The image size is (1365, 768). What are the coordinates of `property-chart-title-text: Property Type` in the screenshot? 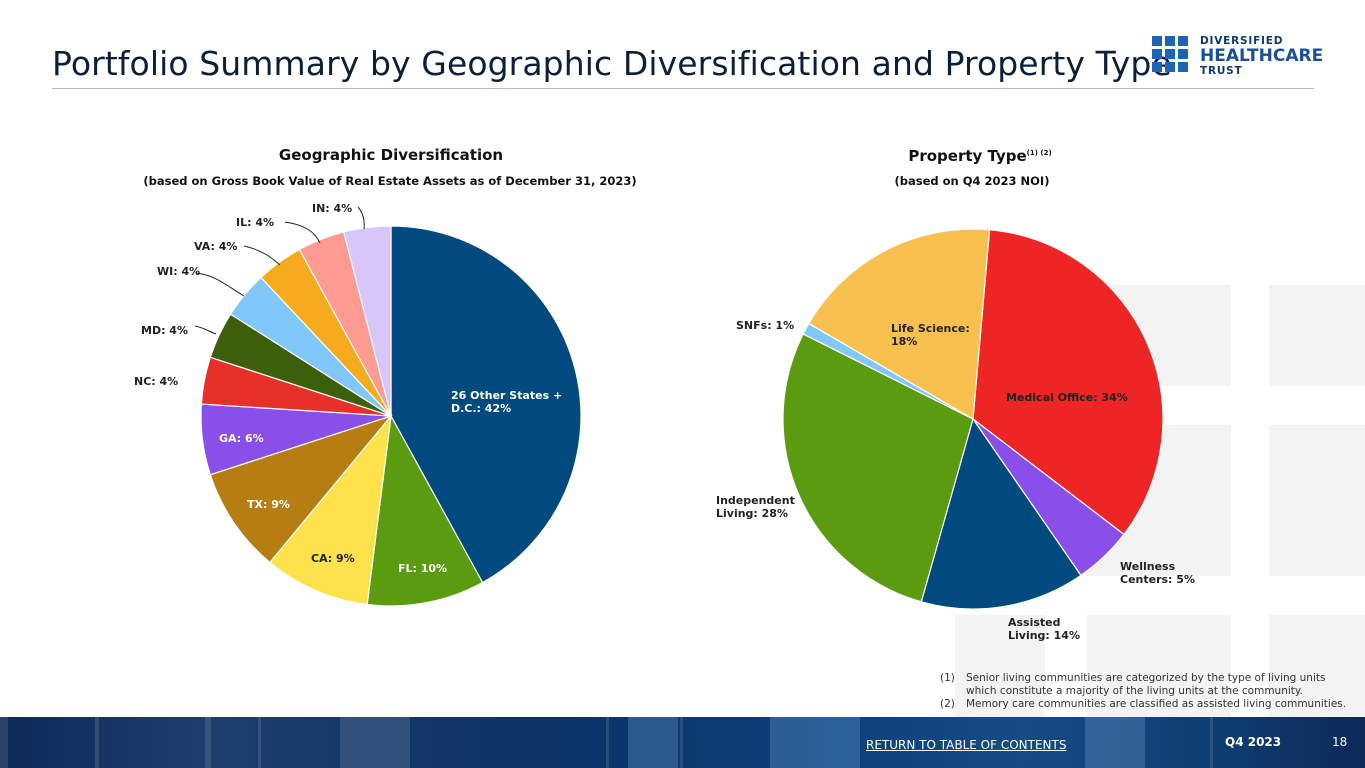 It's located at (967, 156).